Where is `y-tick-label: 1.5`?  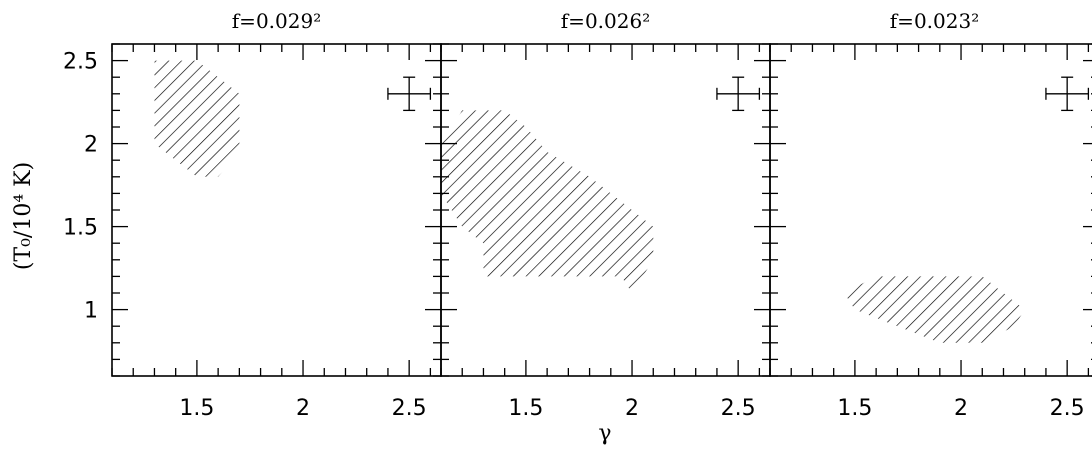
y-tick-label: 1.5 is located at coordinates (80, 228).